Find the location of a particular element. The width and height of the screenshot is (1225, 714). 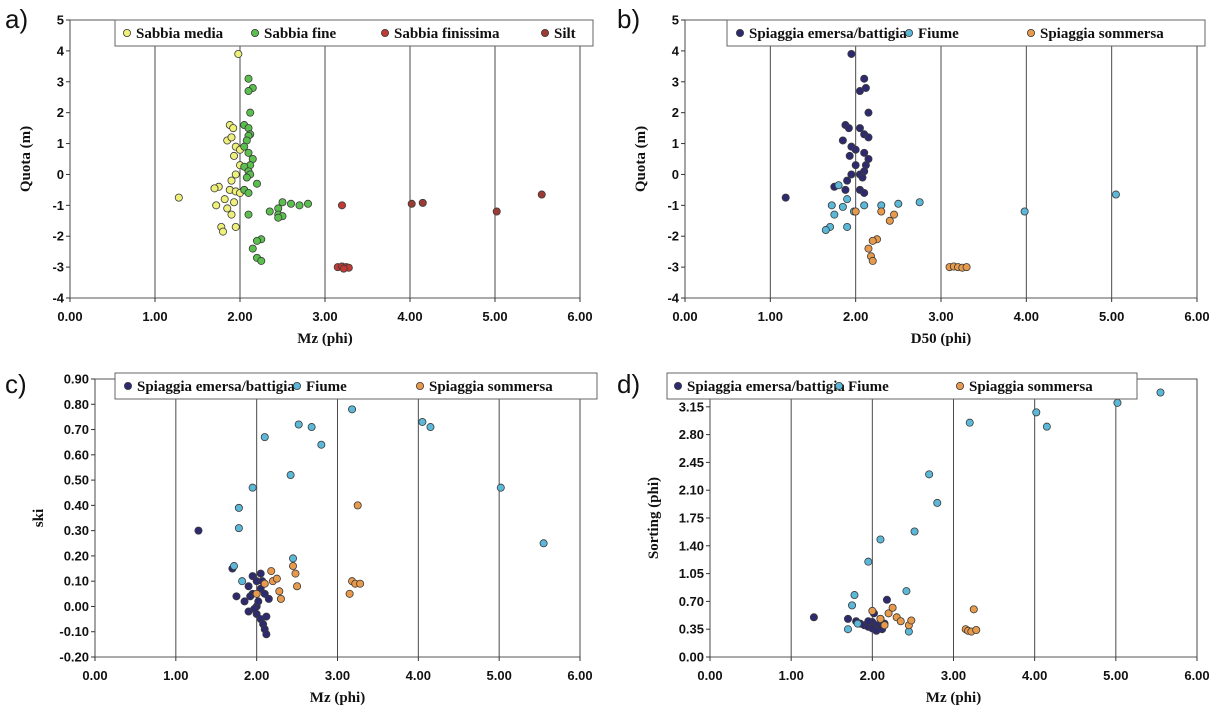

legend-label: Spiaggia emersa/battigia is located at coordinates (828, 34).